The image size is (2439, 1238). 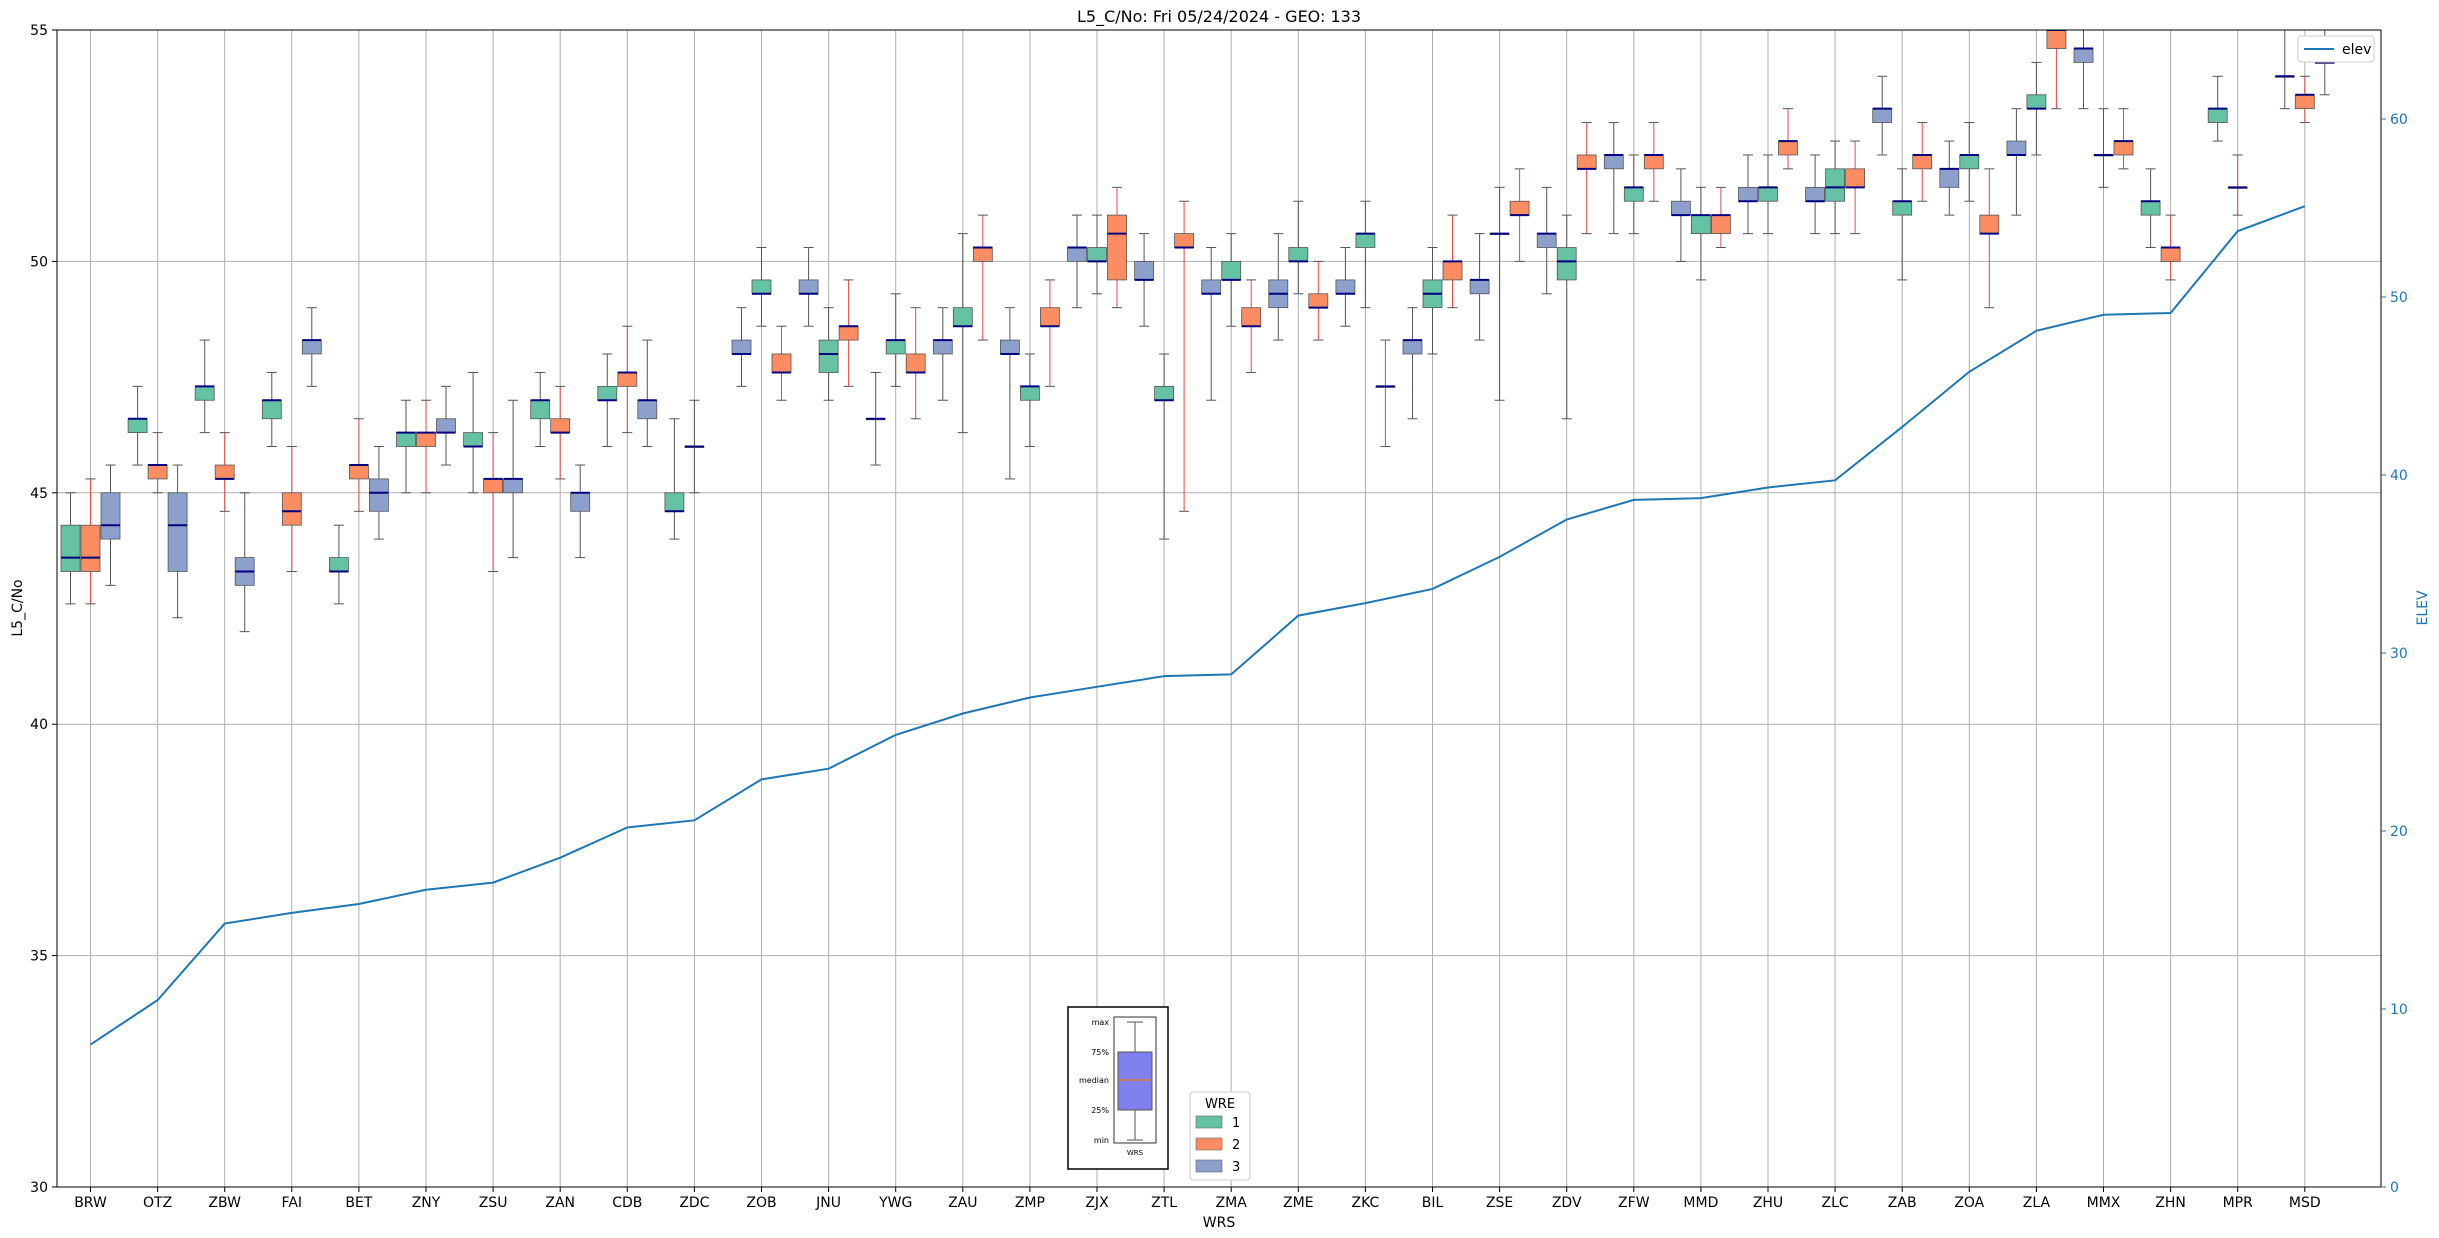 What do you see at coordinates (1298, 1203) in the screenshot?
I see `x-tick-label: ZME` at bounding box center [1298, 1203].